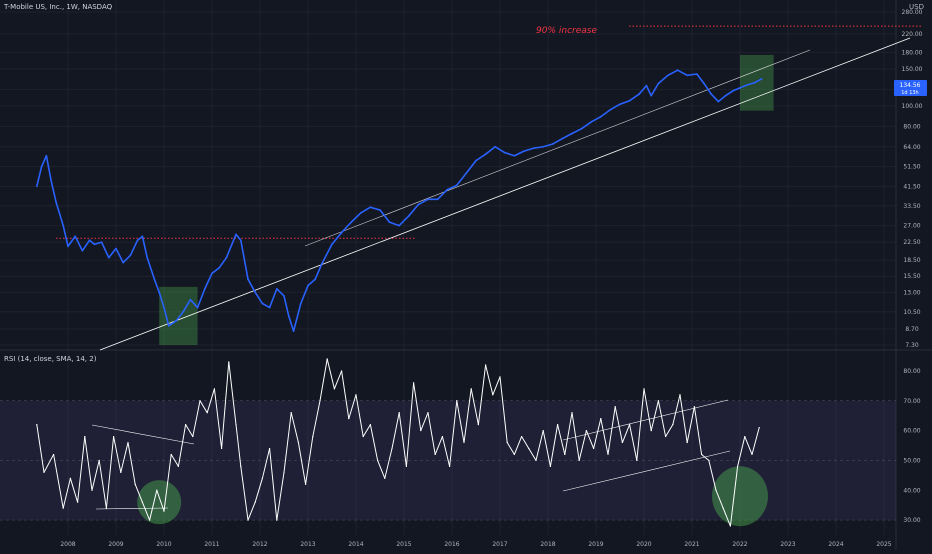 The image size is (932, 554). I want to click on x-tick-label: 2017, so click(499, 544).